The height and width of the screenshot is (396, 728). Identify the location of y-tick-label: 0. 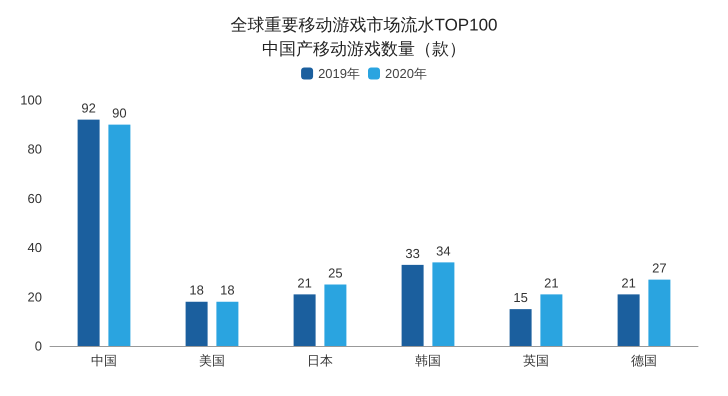
(38, 346).